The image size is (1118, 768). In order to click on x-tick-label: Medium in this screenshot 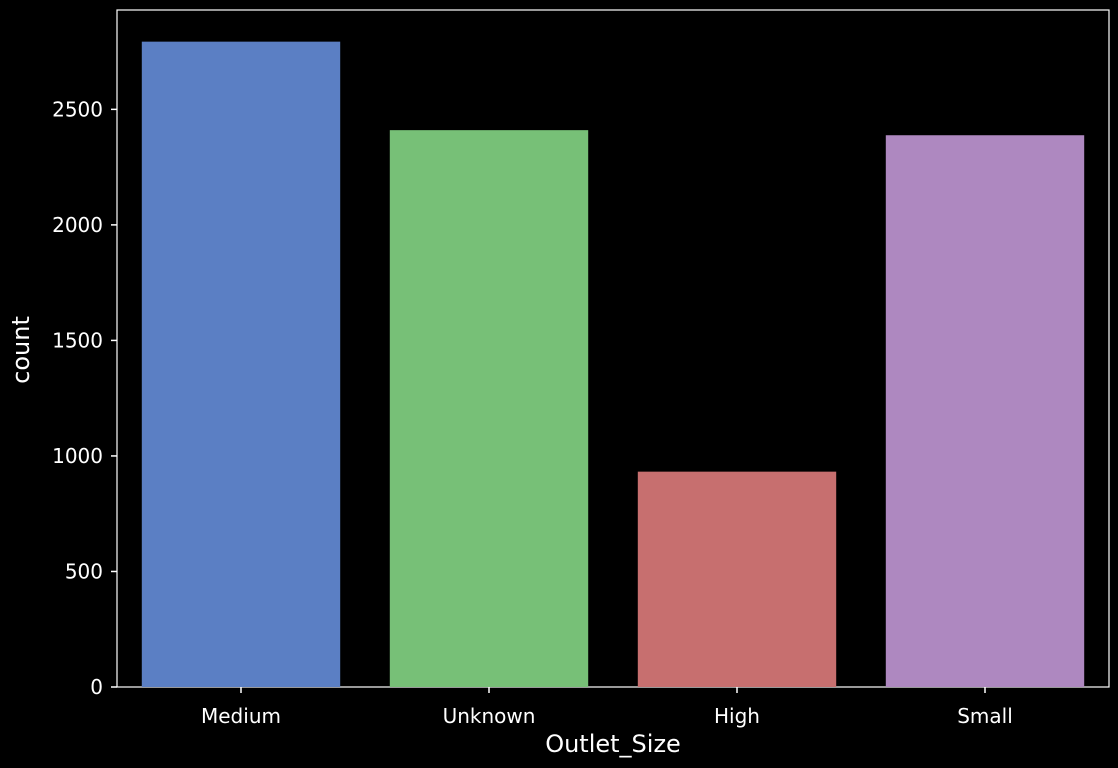, I will do `click(241, 716)`.